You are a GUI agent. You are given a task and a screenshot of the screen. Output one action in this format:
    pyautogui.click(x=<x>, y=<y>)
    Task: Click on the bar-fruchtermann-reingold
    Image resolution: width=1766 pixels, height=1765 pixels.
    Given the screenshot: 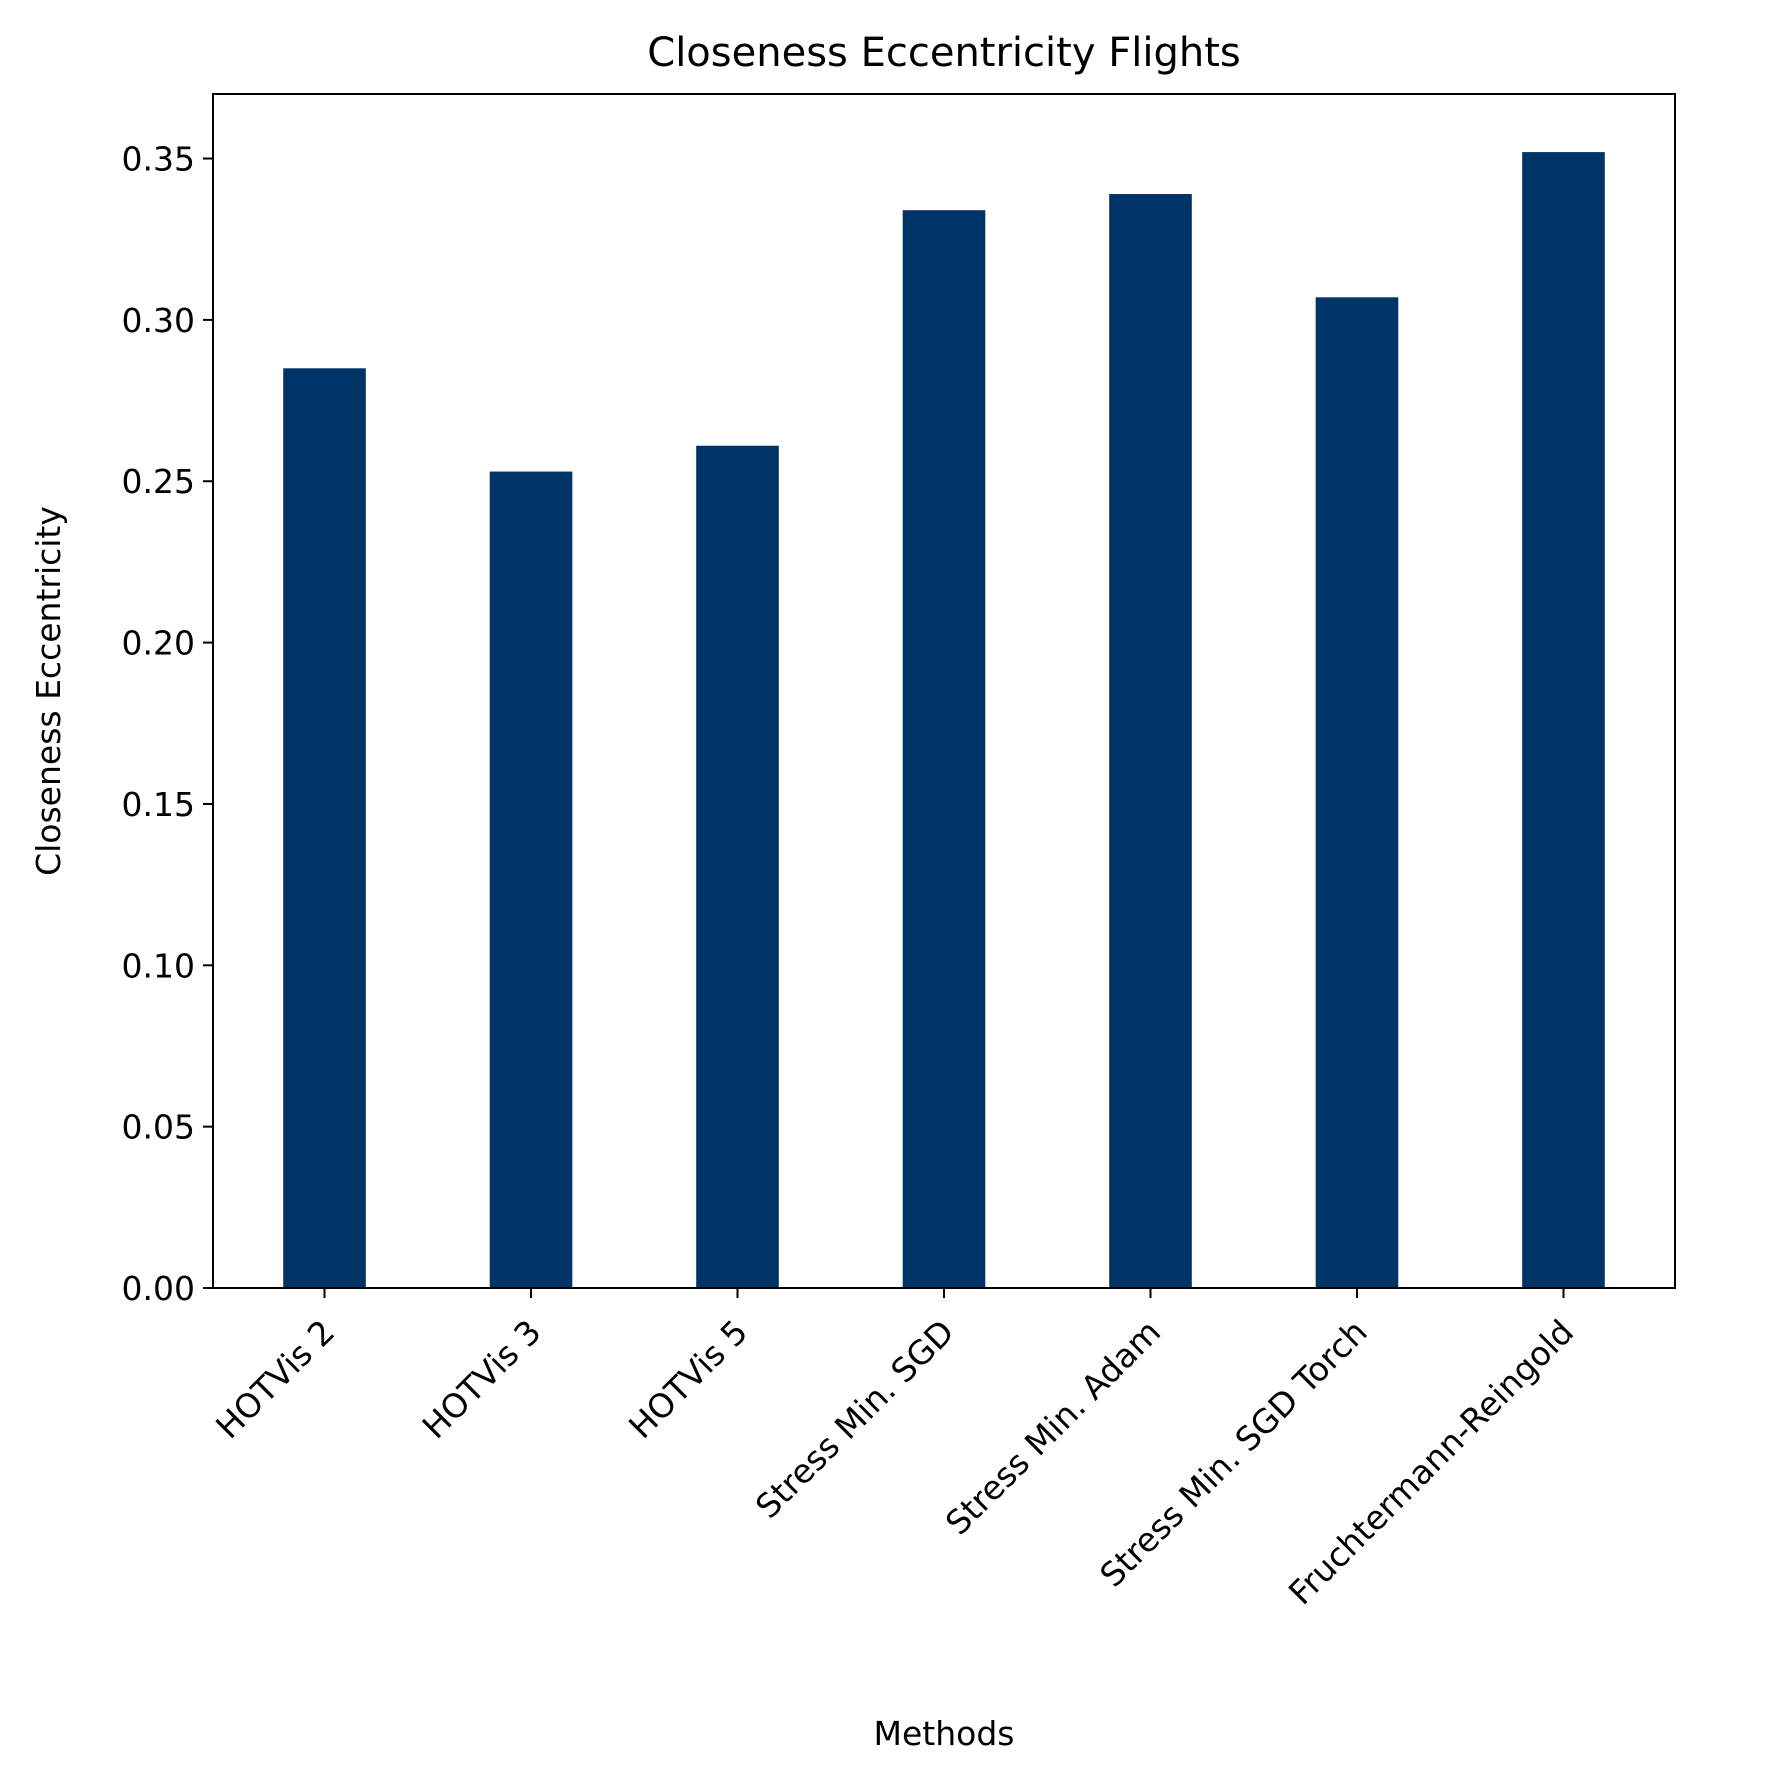 What is the action you would take?
    pyautogui.click(x=1563, y=720)
    